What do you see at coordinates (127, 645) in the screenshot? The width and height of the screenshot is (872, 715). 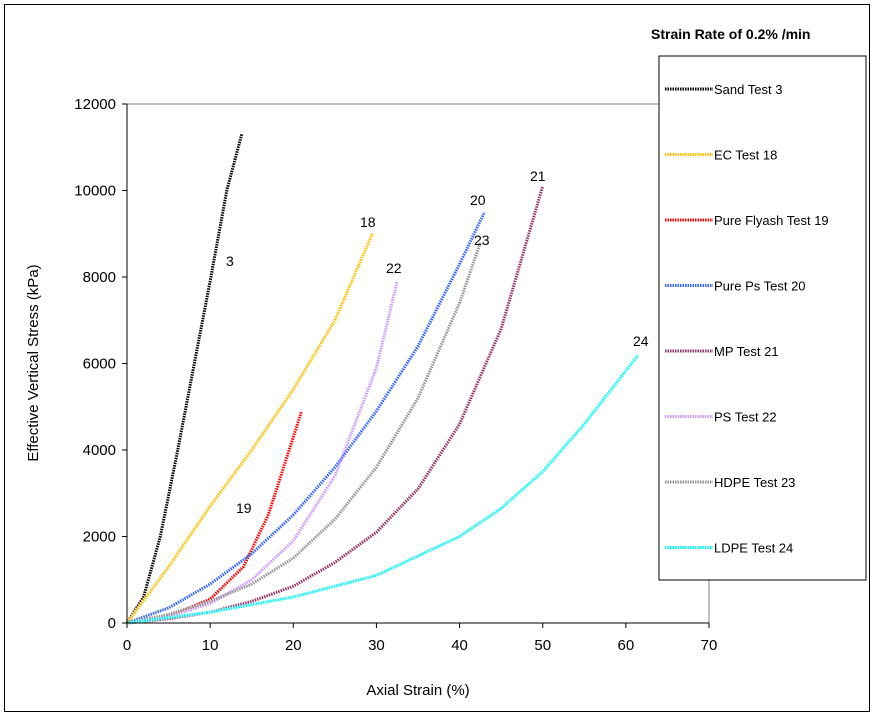 I see `x-tick-label: 0` at bounding box center [127, 645].